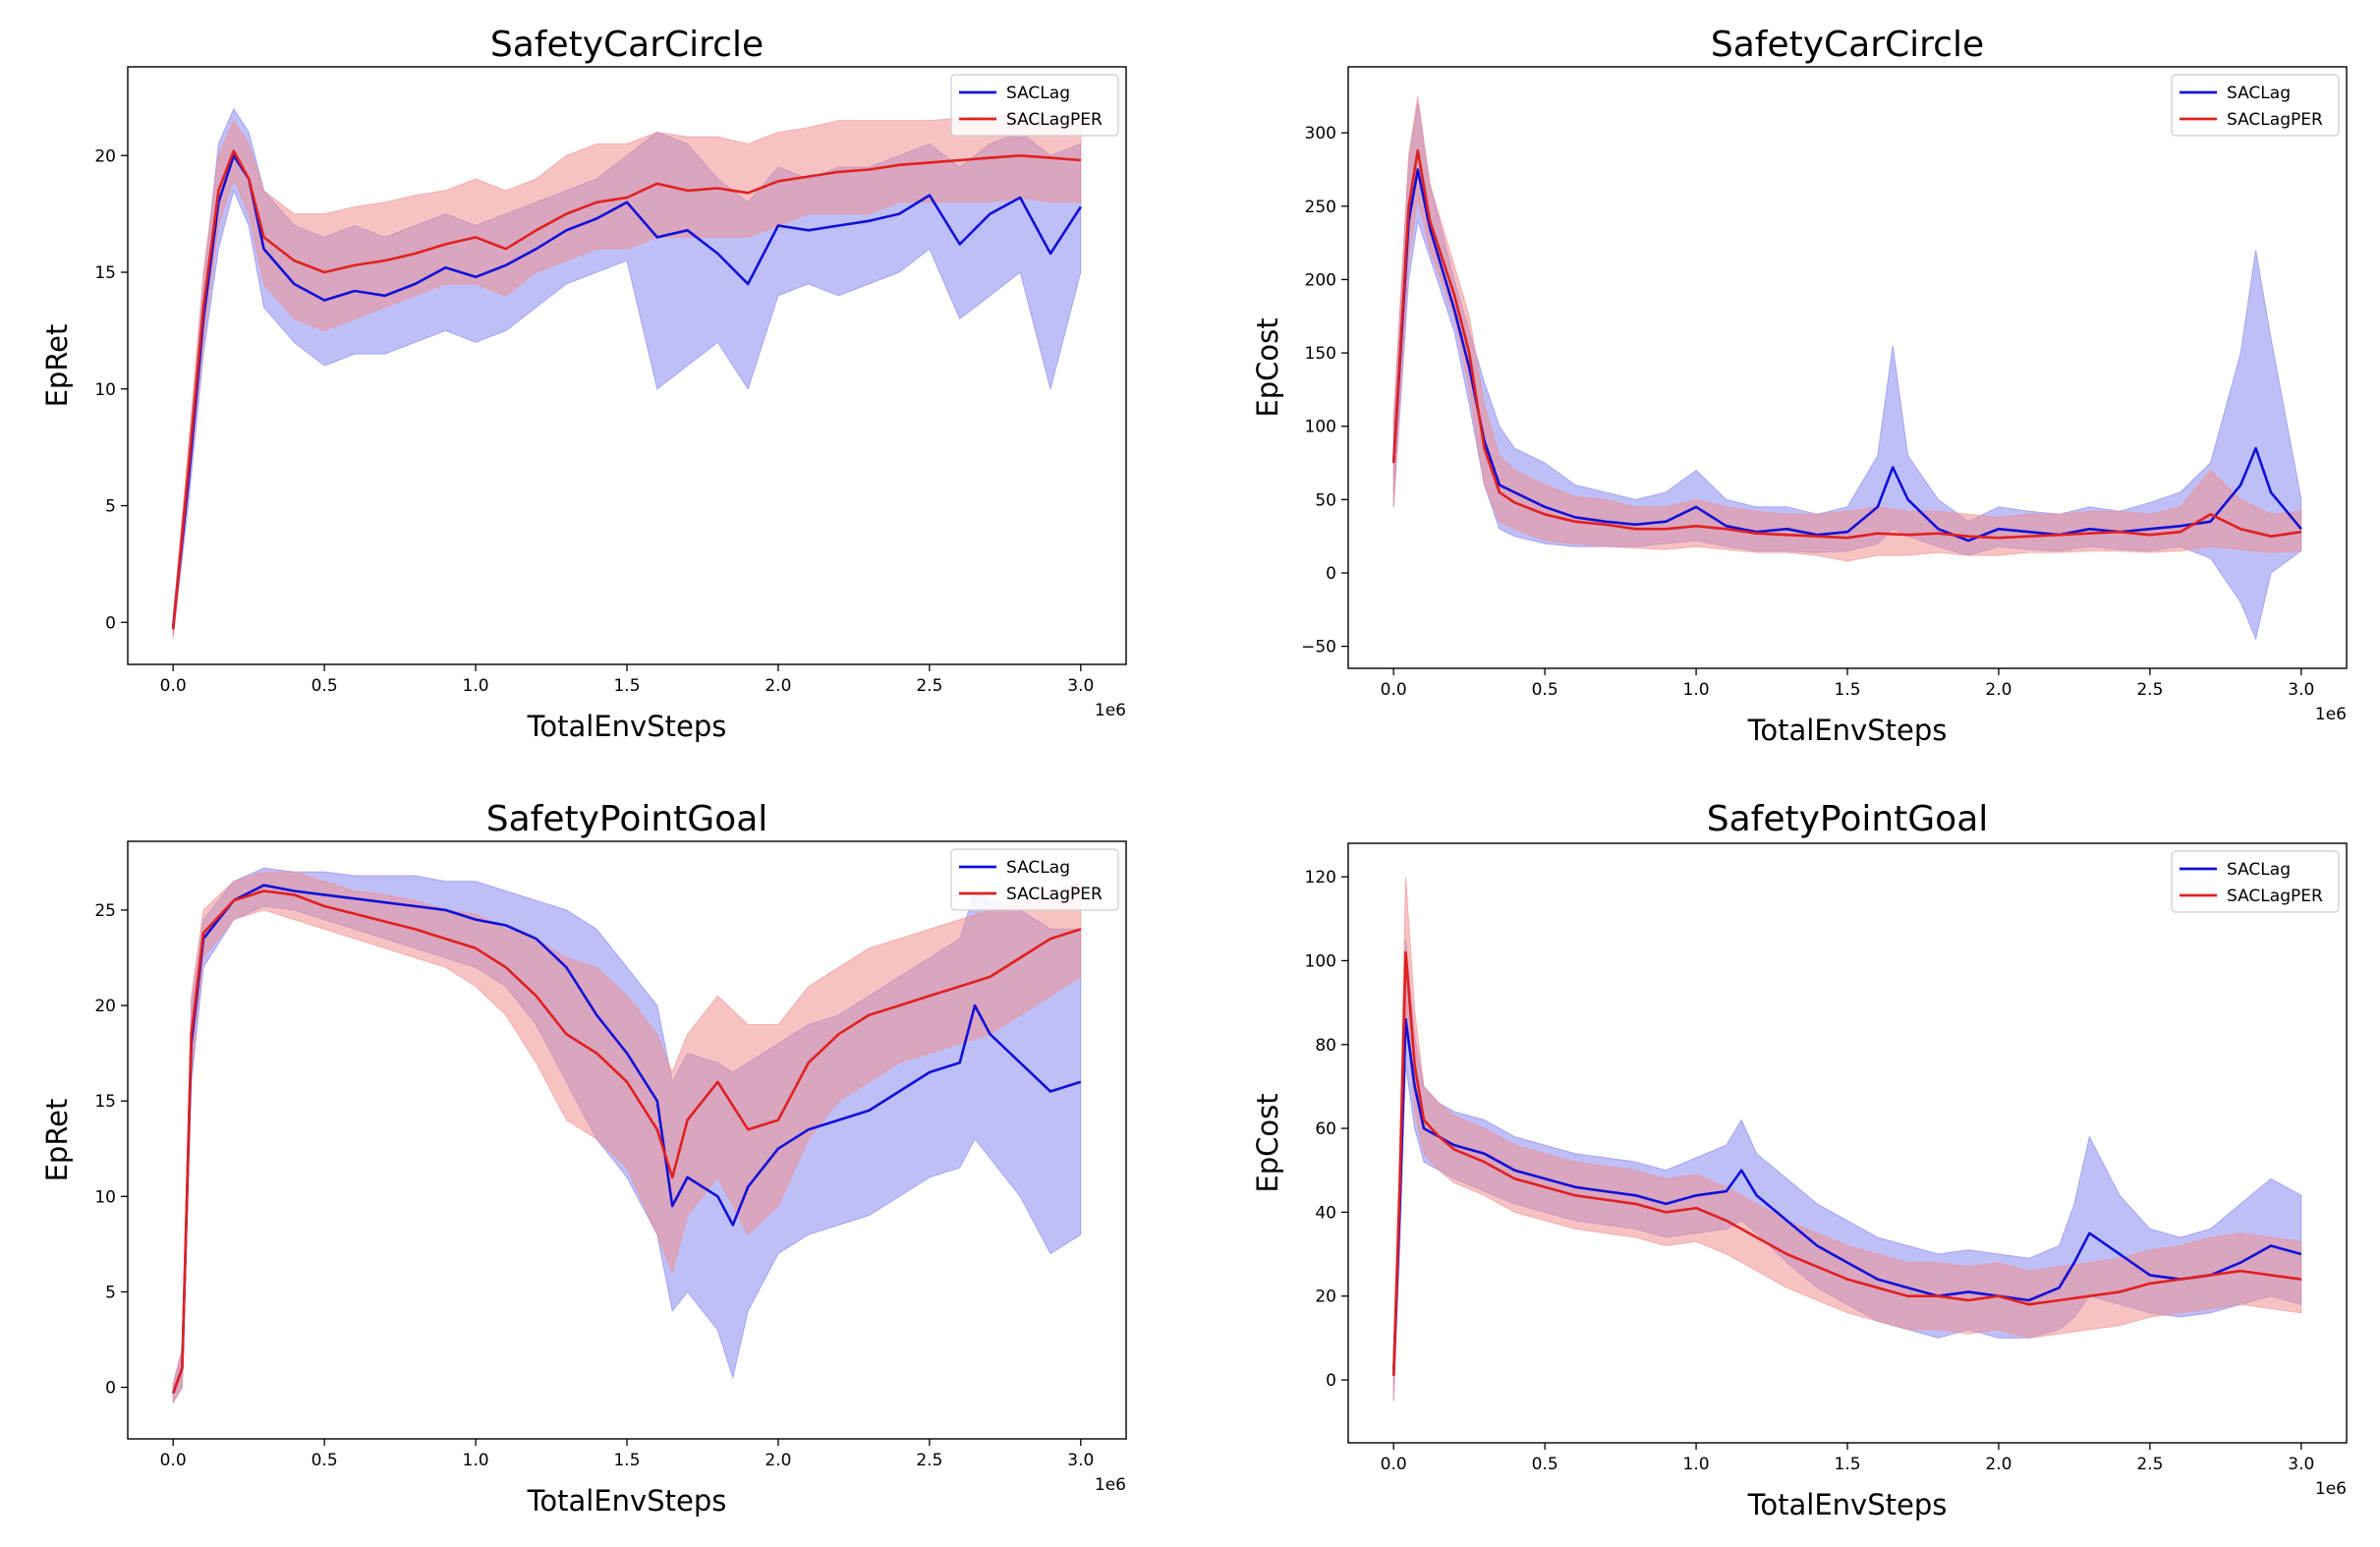 Image resolution: width=2380 pixels, height=1547 pixels. Describe the element at coordinates (1320, 354) in the screenshot. I see `y-tick-label: 150` at that location.